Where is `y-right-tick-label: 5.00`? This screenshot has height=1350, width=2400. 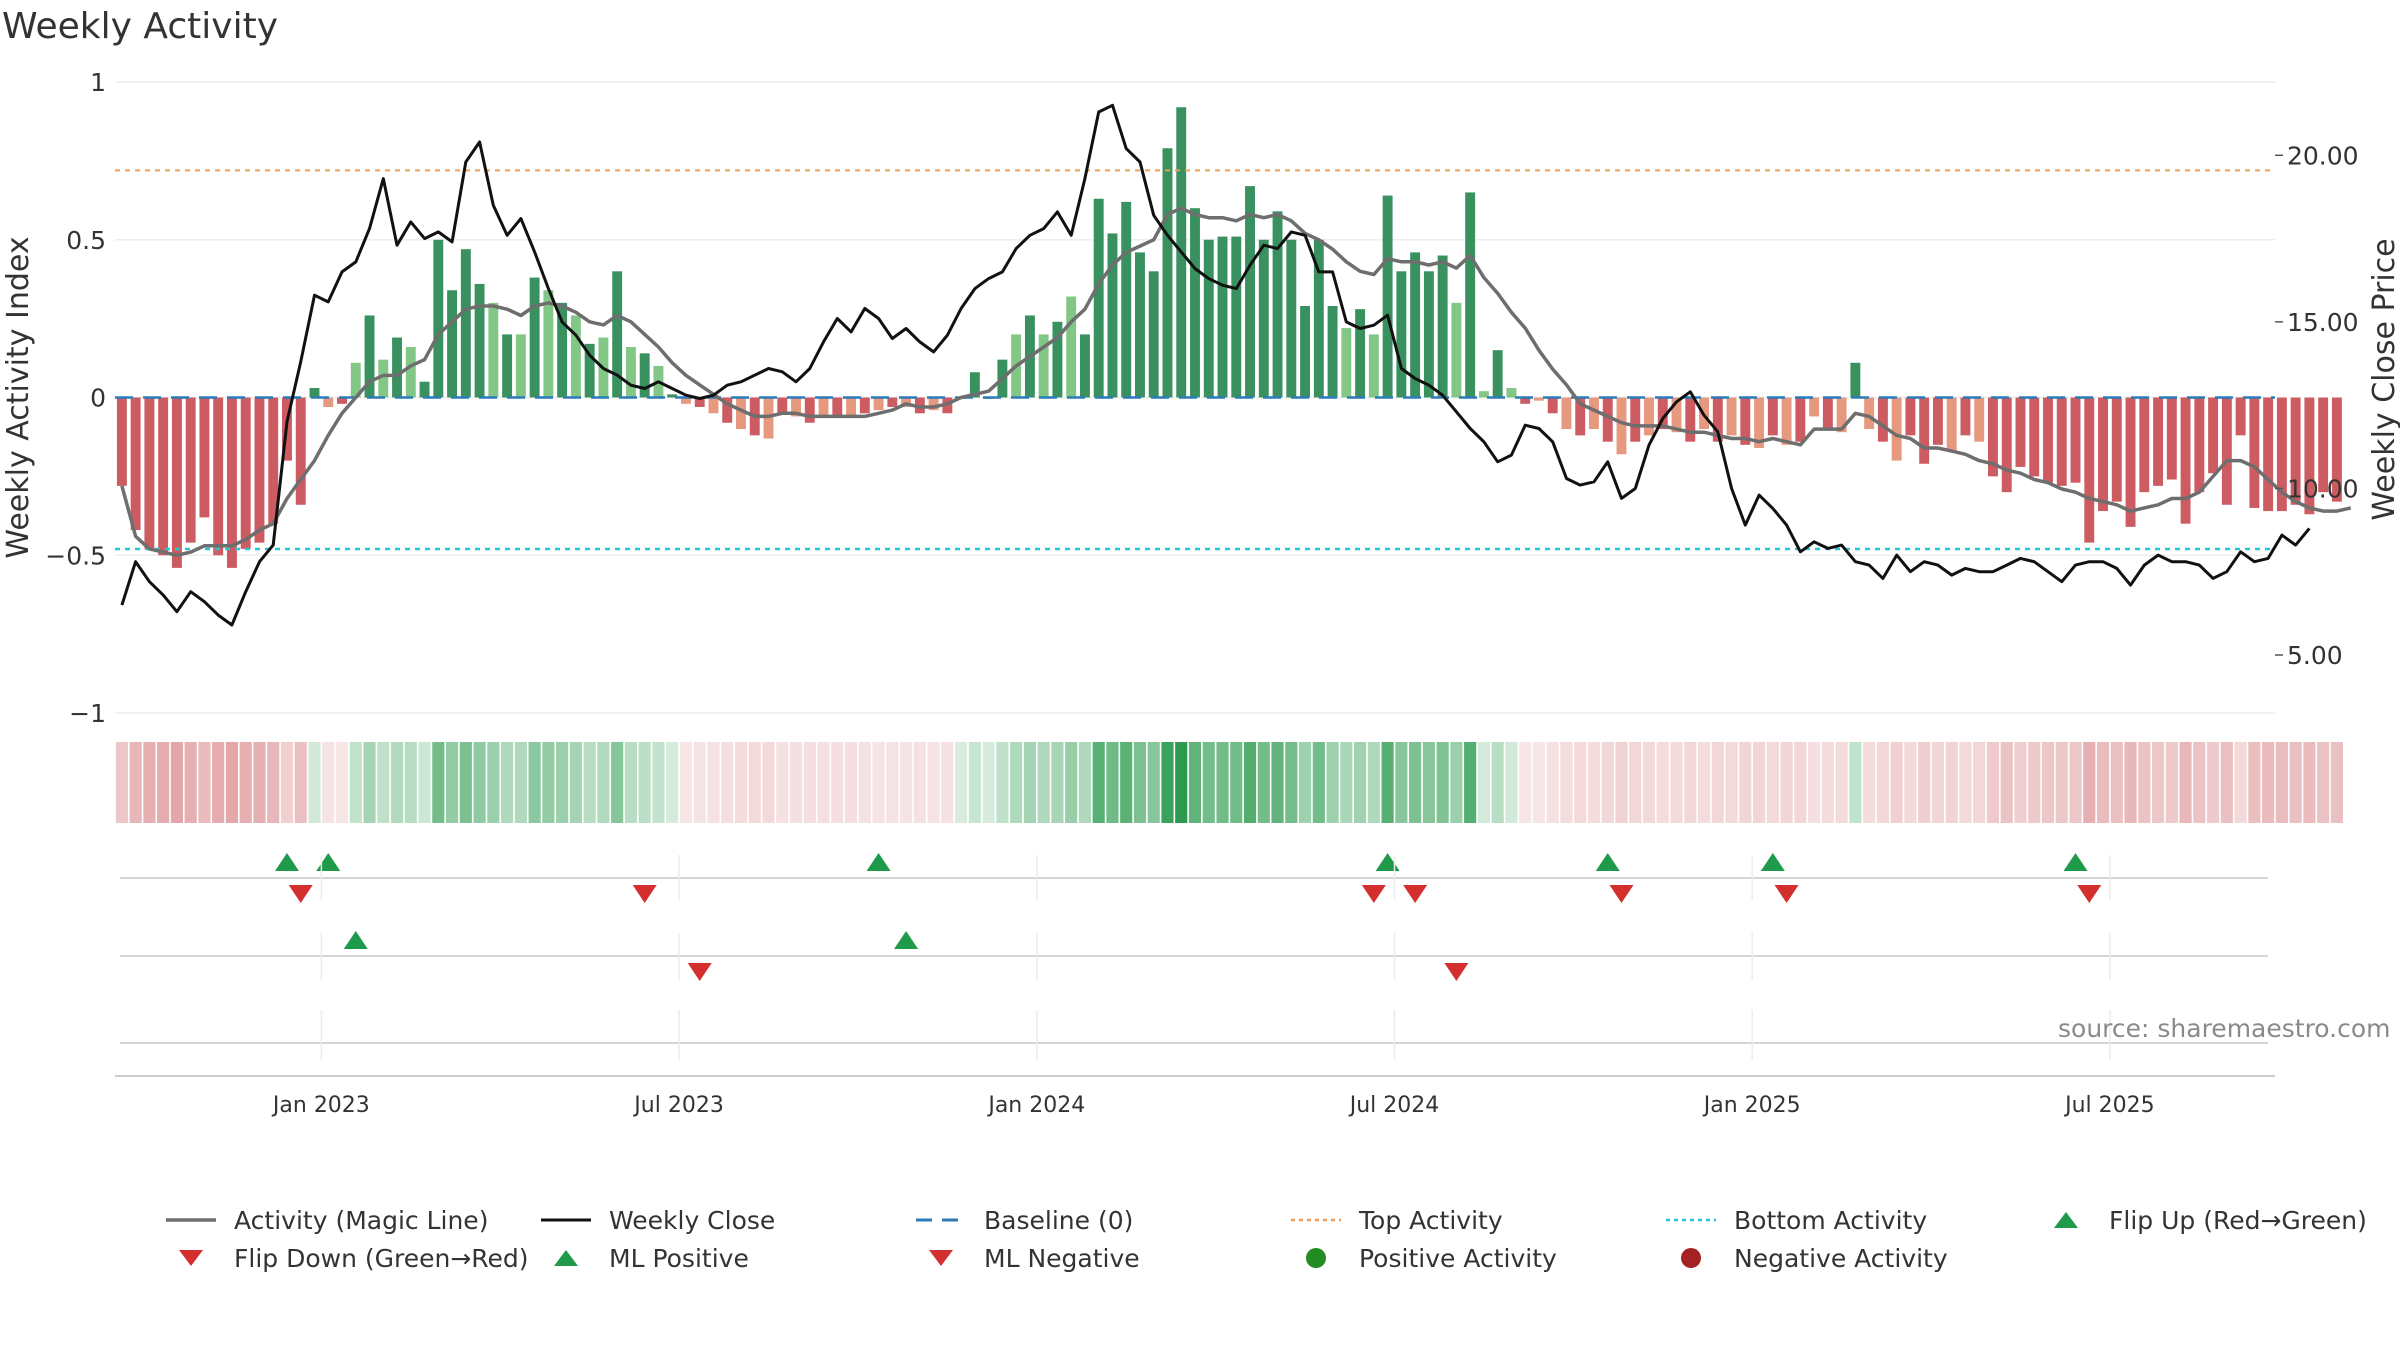
y-right-tick-label: 5.00 is located at coordinates (2315, 655).